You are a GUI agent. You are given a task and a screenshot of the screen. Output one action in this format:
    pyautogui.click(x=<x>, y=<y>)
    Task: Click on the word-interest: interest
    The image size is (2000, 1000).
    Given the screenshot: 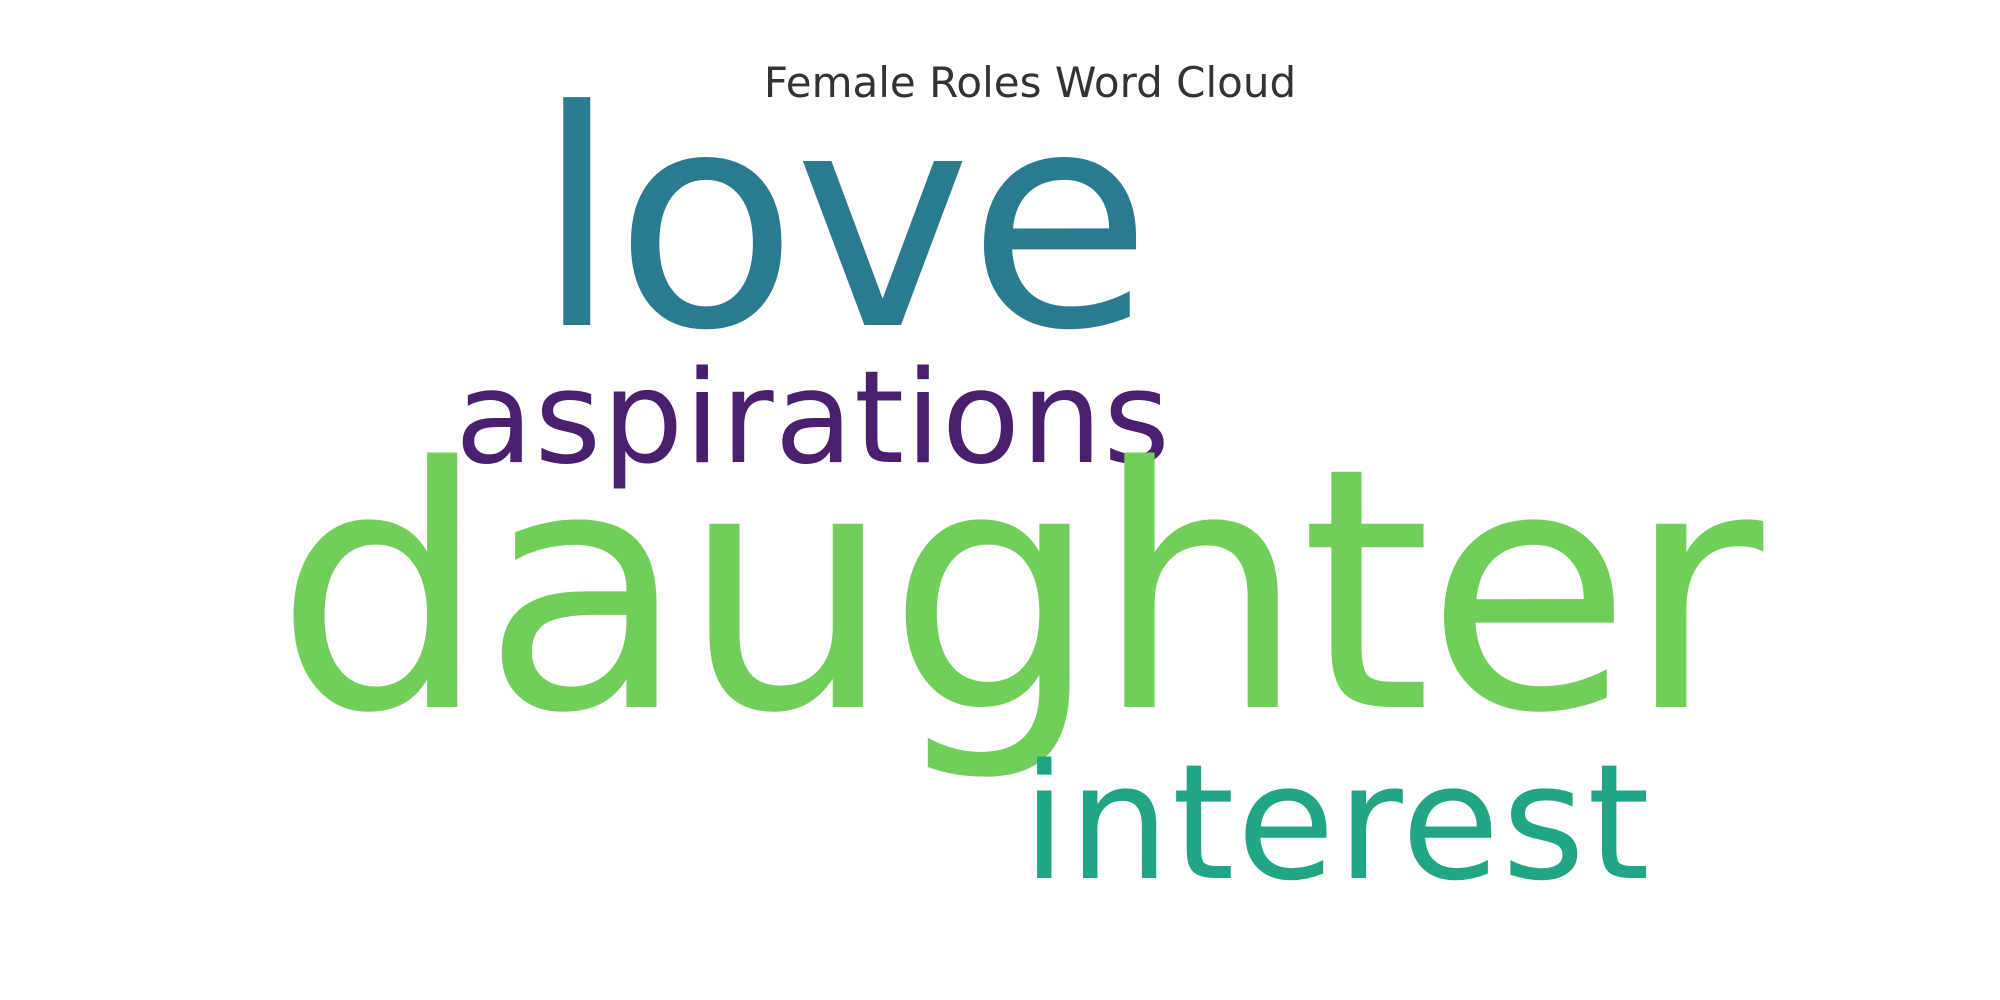 What is the action you would take?
    pyautogui.click(x=1337, y=822)
    